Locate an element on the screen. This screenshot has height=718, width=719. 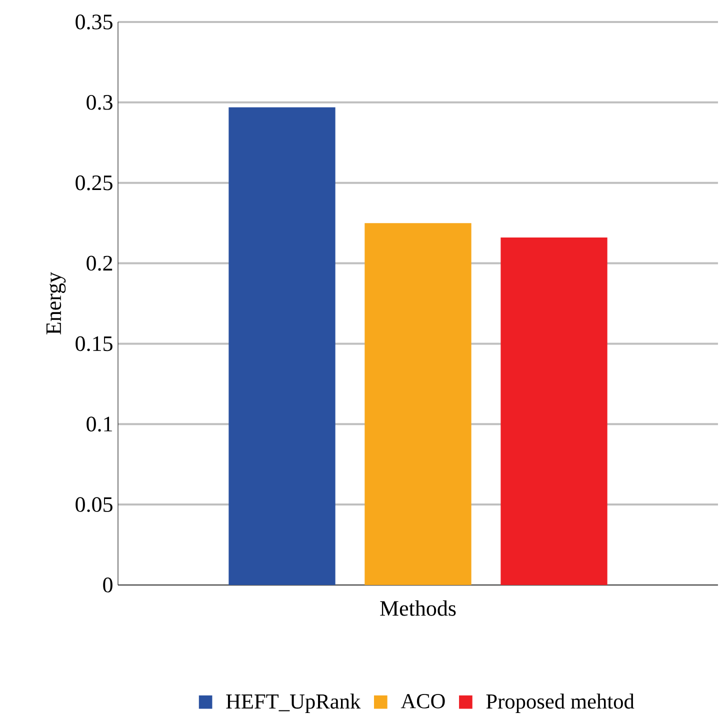
x-tick-label: Methods is located at coordinates (418, 608).